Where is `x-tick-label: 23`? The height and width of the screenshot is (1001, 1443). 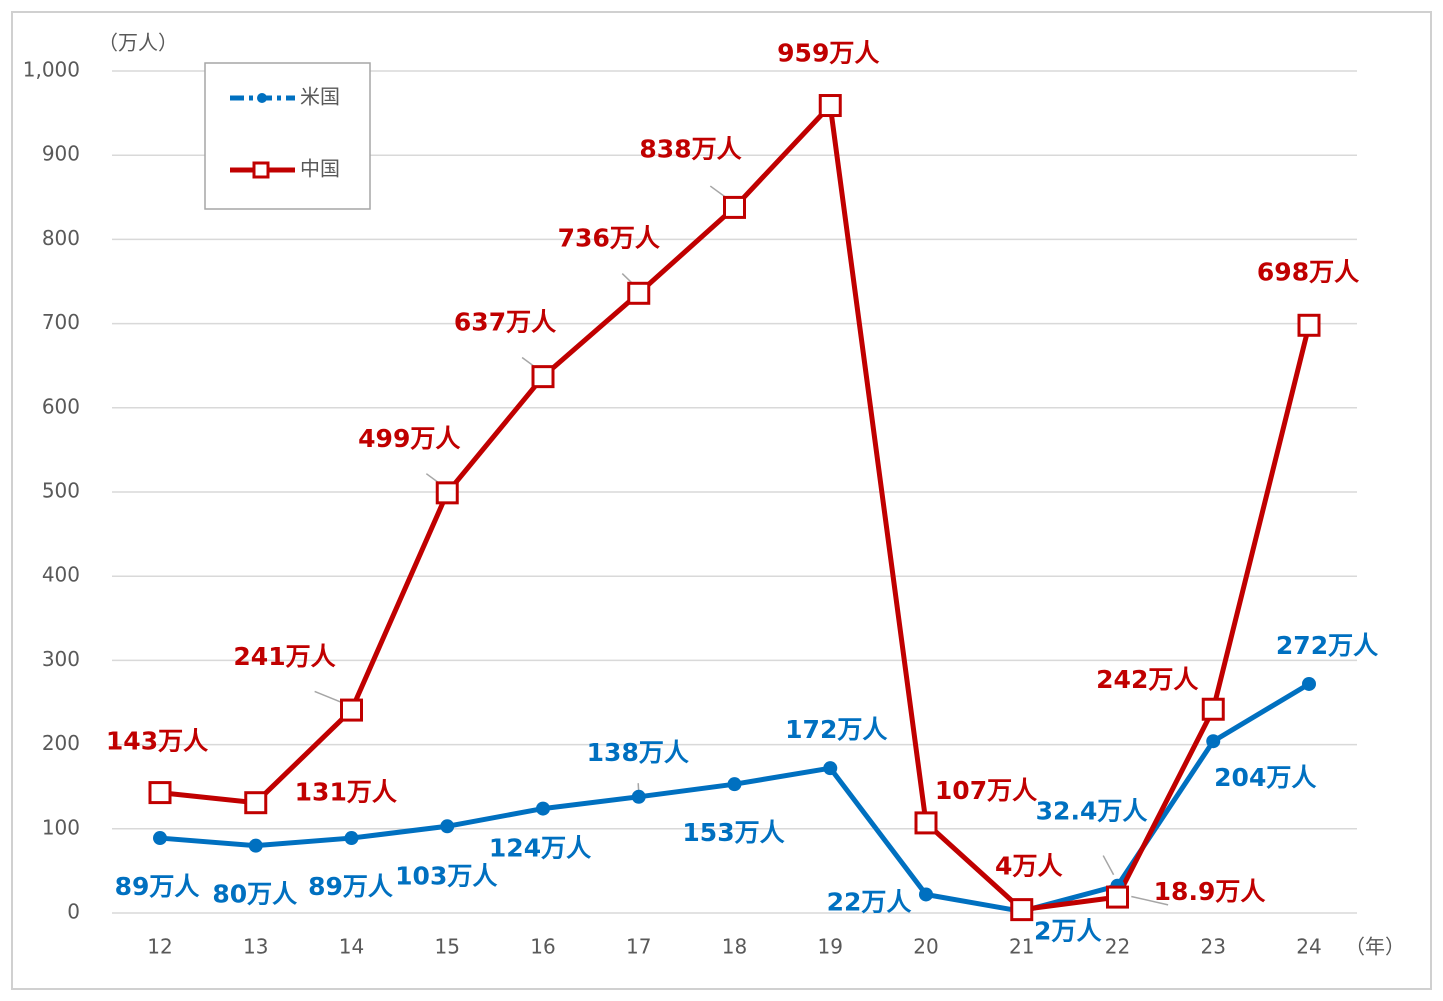
x-tick-label: 23 is located at coordinates (1213, 947).